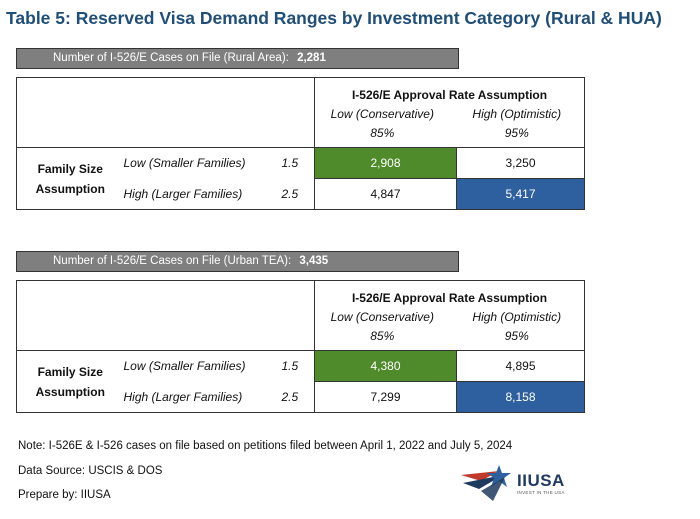 The height and width of the screenshot is (519, 700). Describe the element at coordinates (516, 336) in the screenshot. I see `urban-rate-high-pct: 95%` at that location.